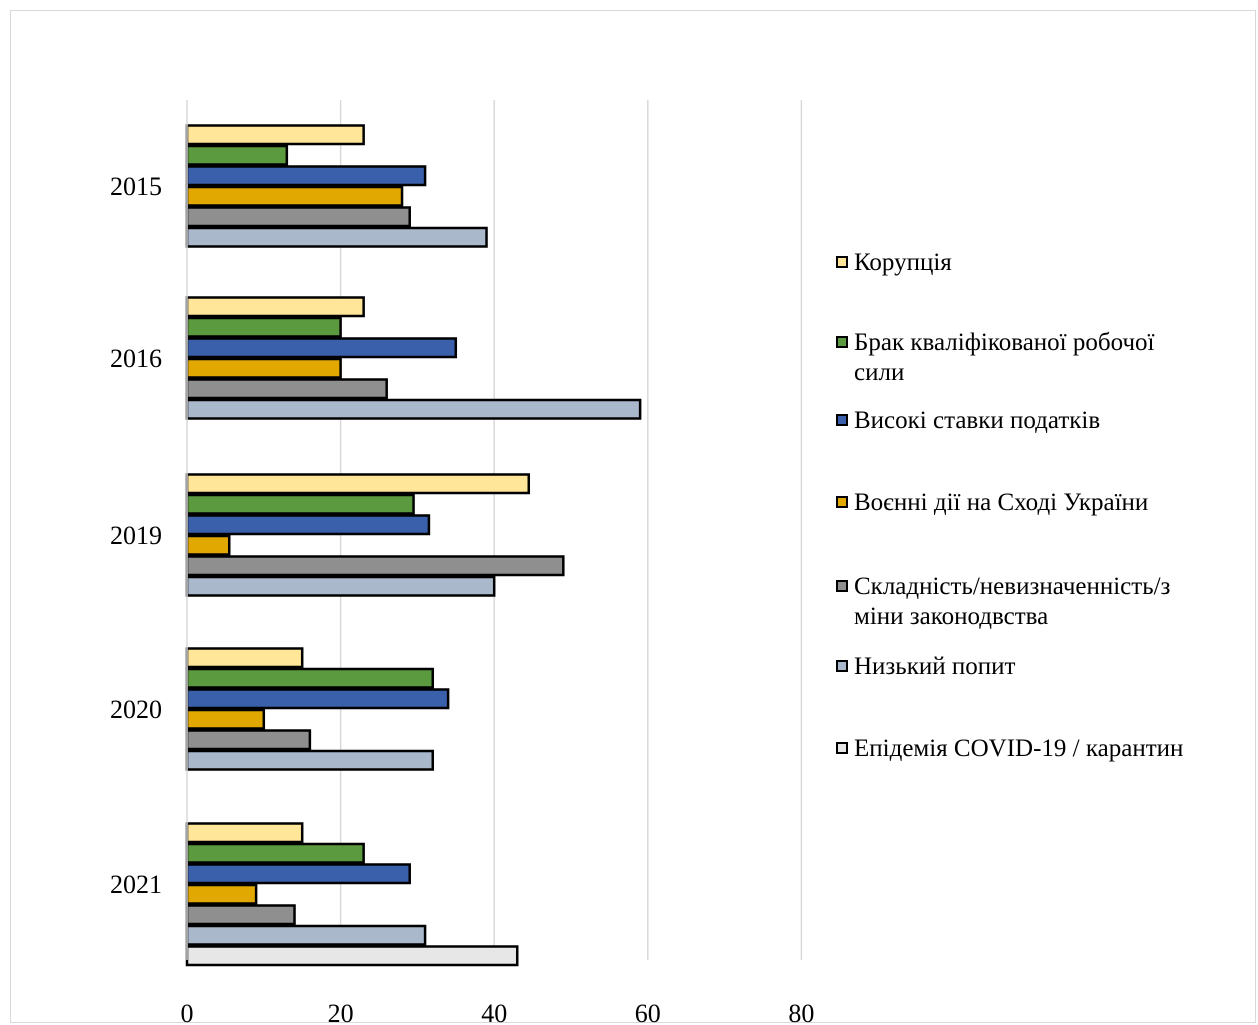  I want to click on legend-label: Складність/невизначенність/з, so click(1012, 586).